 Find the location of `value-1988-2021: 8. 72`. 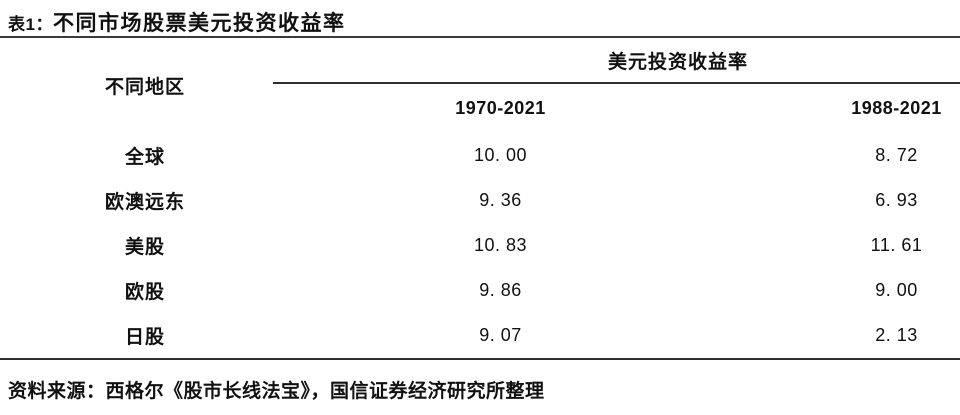

value-1988-2021: 8. 72 is located at coordinates (896, 155).